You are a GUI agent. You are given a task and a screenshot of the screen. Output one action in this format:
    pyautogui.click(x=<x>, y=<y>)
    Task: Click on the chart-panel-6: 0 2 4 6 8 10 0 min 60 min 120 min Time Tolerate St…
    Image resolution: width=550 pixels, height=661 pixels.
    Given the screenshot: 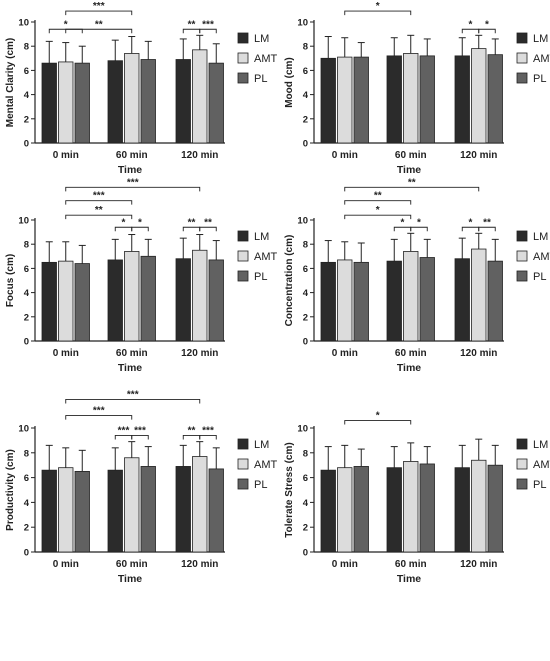 What is the action you would take?
    pyautogui.click(x=417, y=498)
    